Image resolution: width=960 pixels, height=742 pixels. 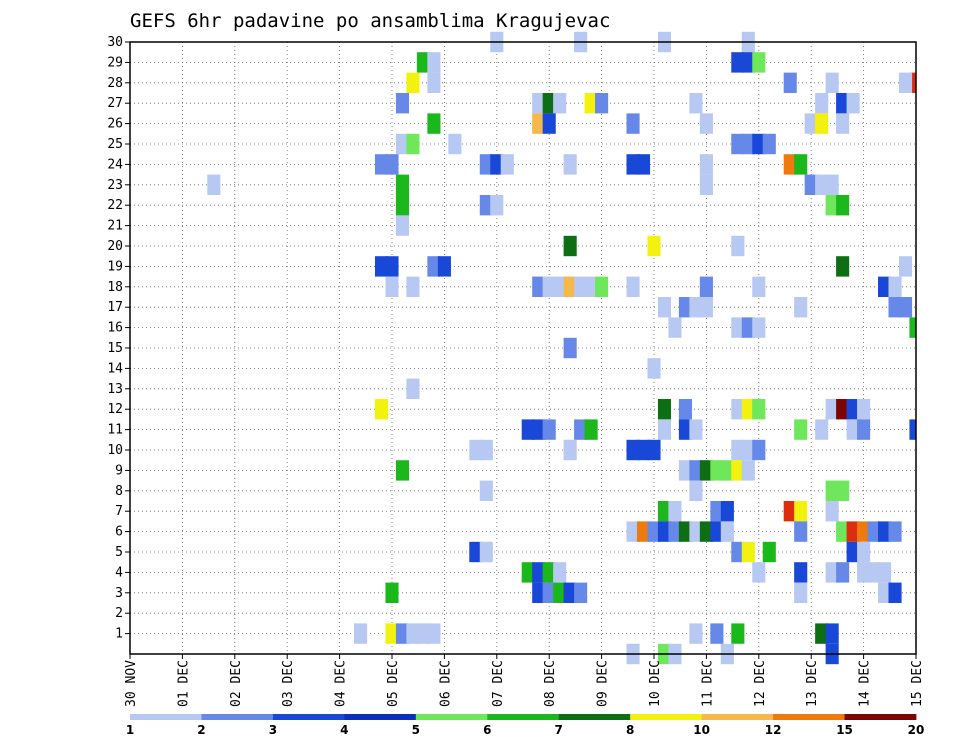 What do you see at coordinates (498, 683) in the screenshot?
I see `x-tick-label: 07 DEC` at bounding box center [498, 683].